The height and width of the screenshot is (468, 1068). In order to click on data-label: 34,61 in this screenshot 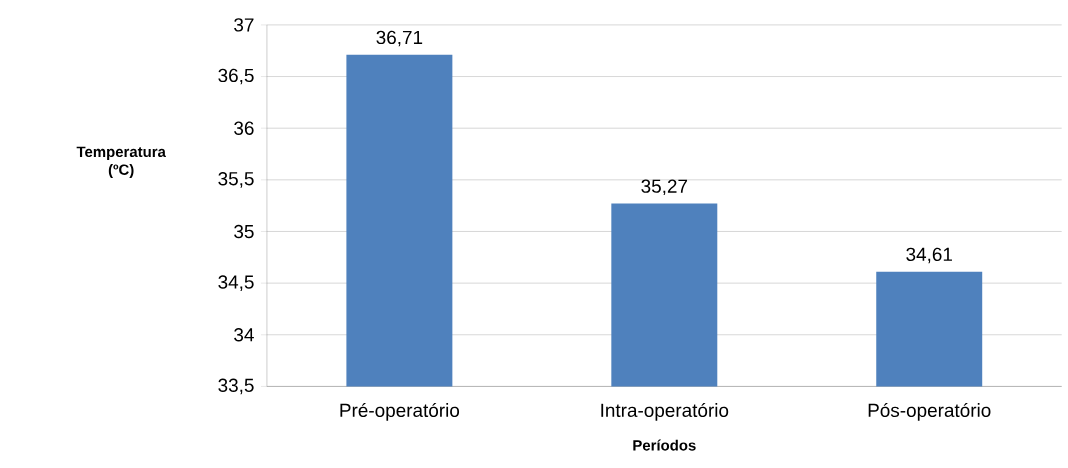, I will do `click(929, 255)`.